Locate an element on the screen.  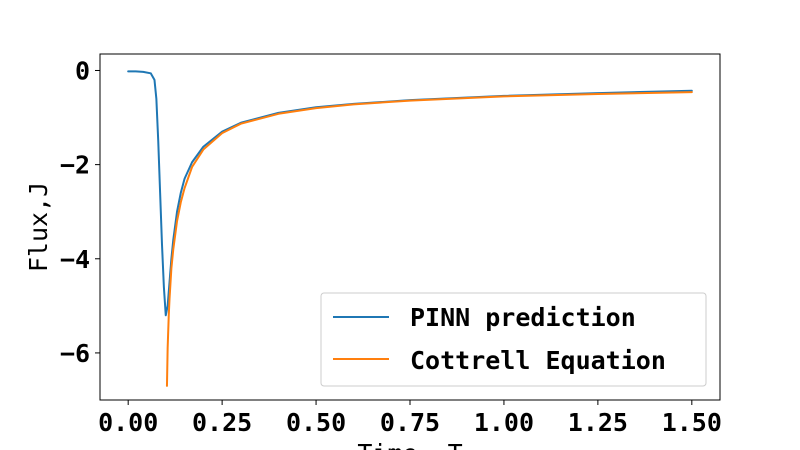
y-axis-ticks: 0 −2 −4 −6 is located at coordinates (80, 212).